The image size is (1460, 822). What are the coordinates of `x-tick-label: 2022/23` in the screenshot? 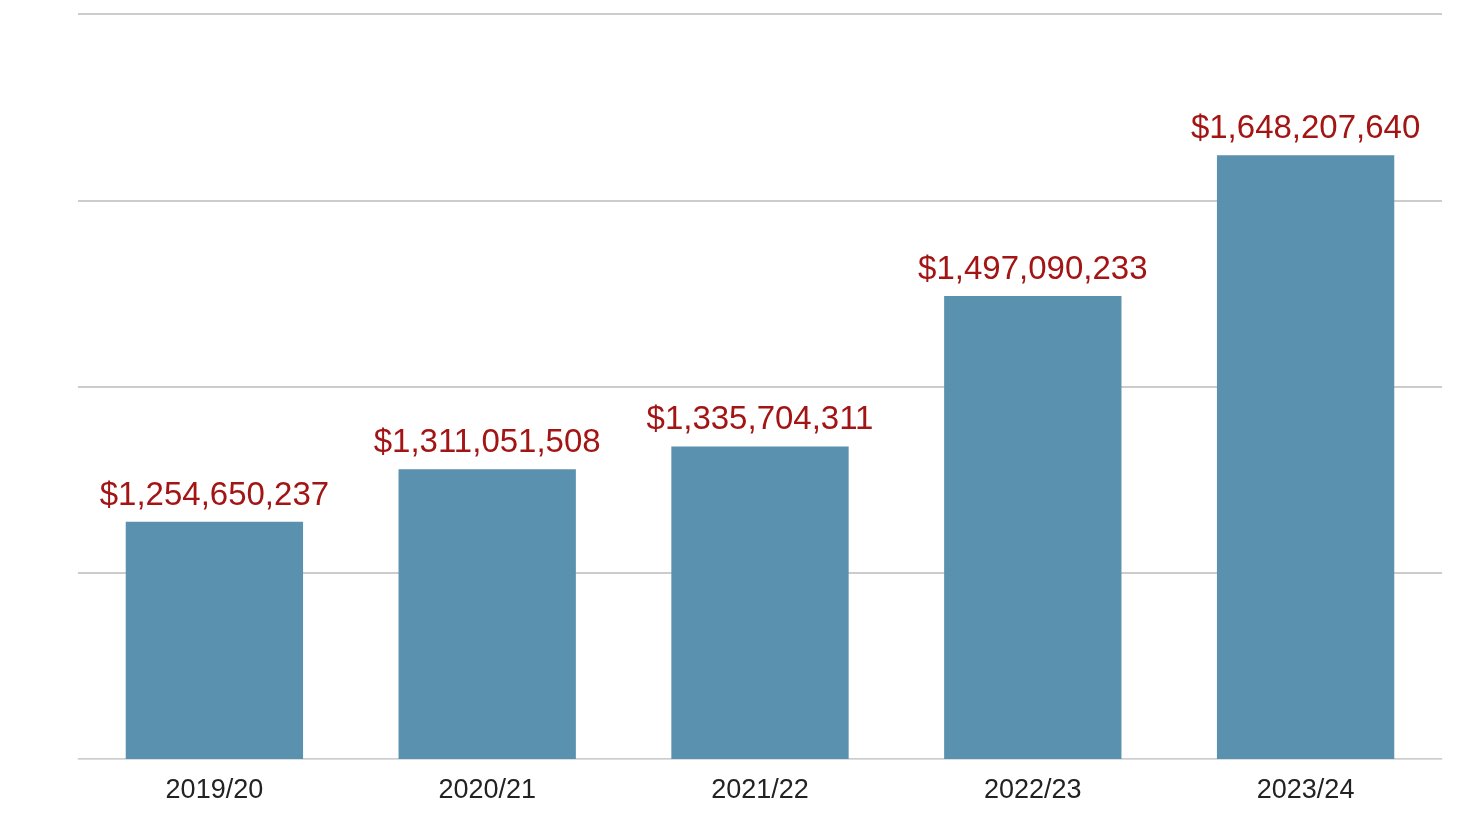 It's located at (1033, 788).